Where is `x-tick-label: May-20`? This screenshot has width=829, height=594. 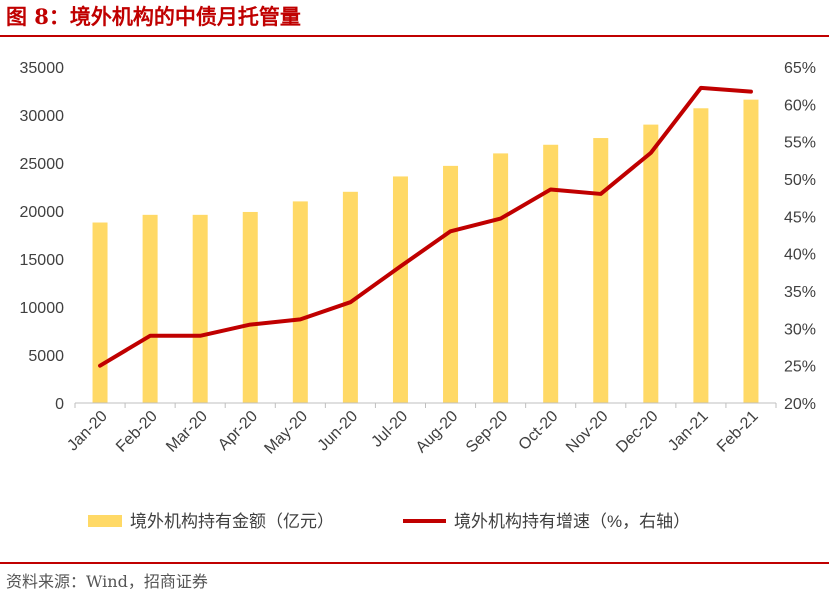
x-tick-label: May-20 is located at coordinates (286, 433).